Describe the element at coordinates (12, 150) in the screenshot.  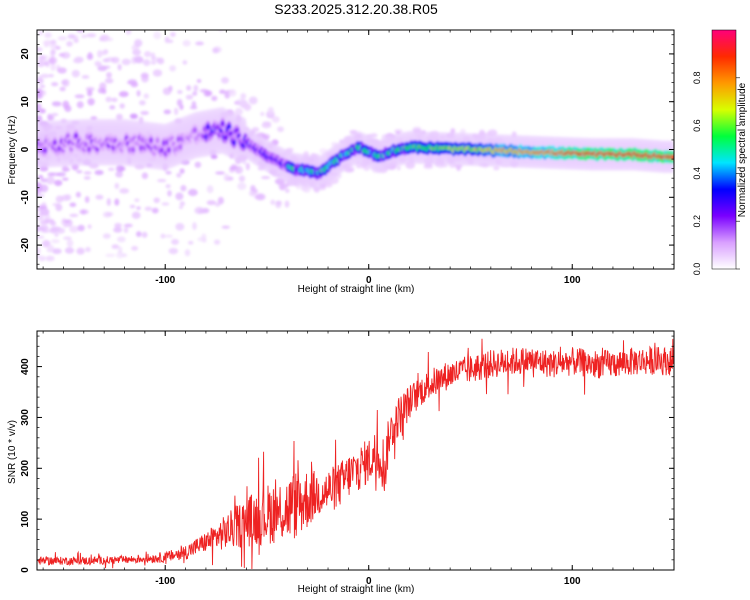
I see `spectrogram-y-axis-label: Frequency (Hz)` at that location.